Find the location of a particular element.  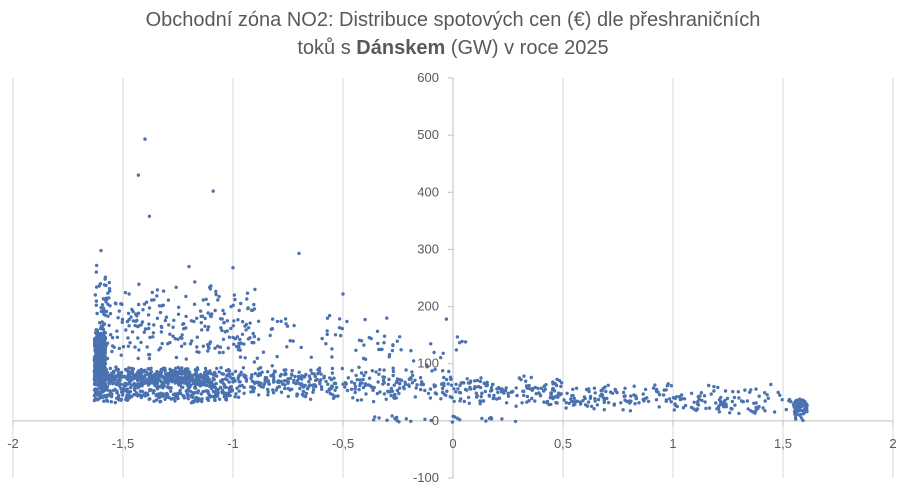

y-tick-label: 200 is located at coordinates (428, 306).